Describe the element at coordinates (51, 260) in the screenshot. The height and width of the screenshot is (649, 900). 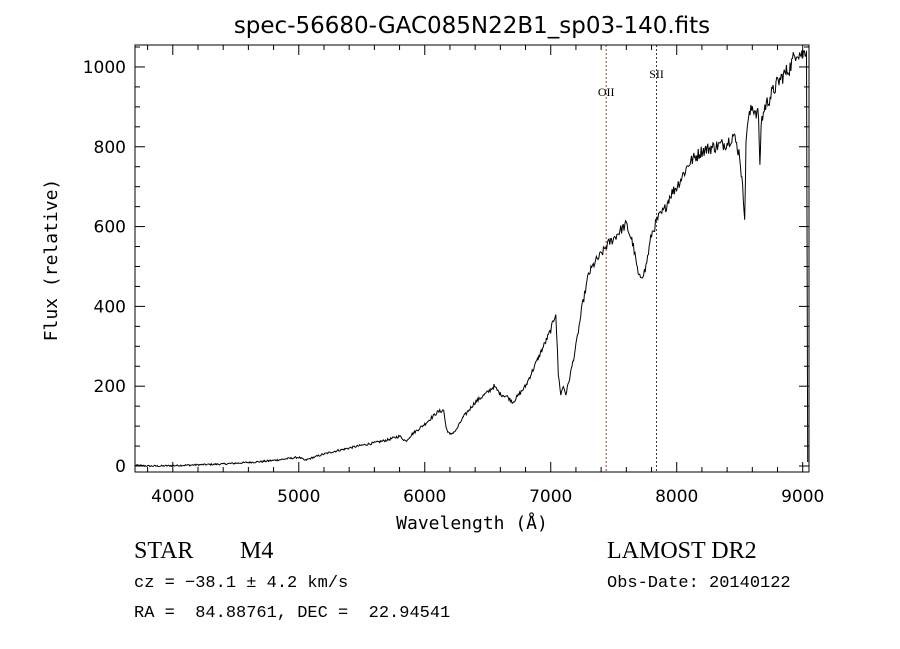
I see `y-axis-label: Flux (relative)` at that location.